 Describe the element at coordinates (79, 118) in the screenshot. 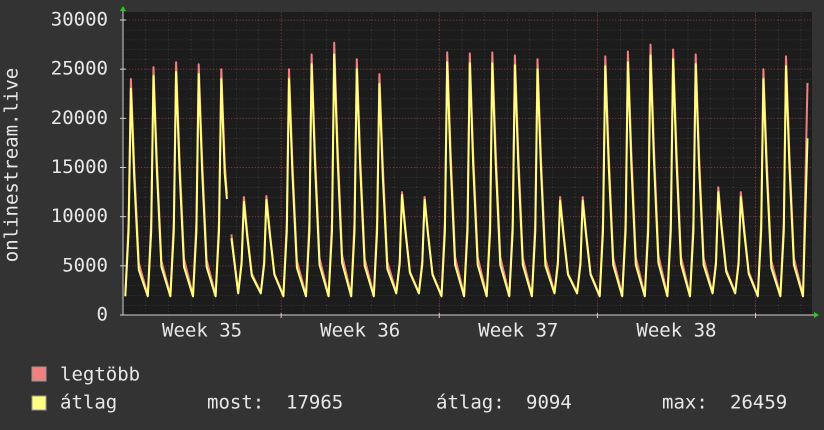

I see `y-tick-label: 20000` at that location.